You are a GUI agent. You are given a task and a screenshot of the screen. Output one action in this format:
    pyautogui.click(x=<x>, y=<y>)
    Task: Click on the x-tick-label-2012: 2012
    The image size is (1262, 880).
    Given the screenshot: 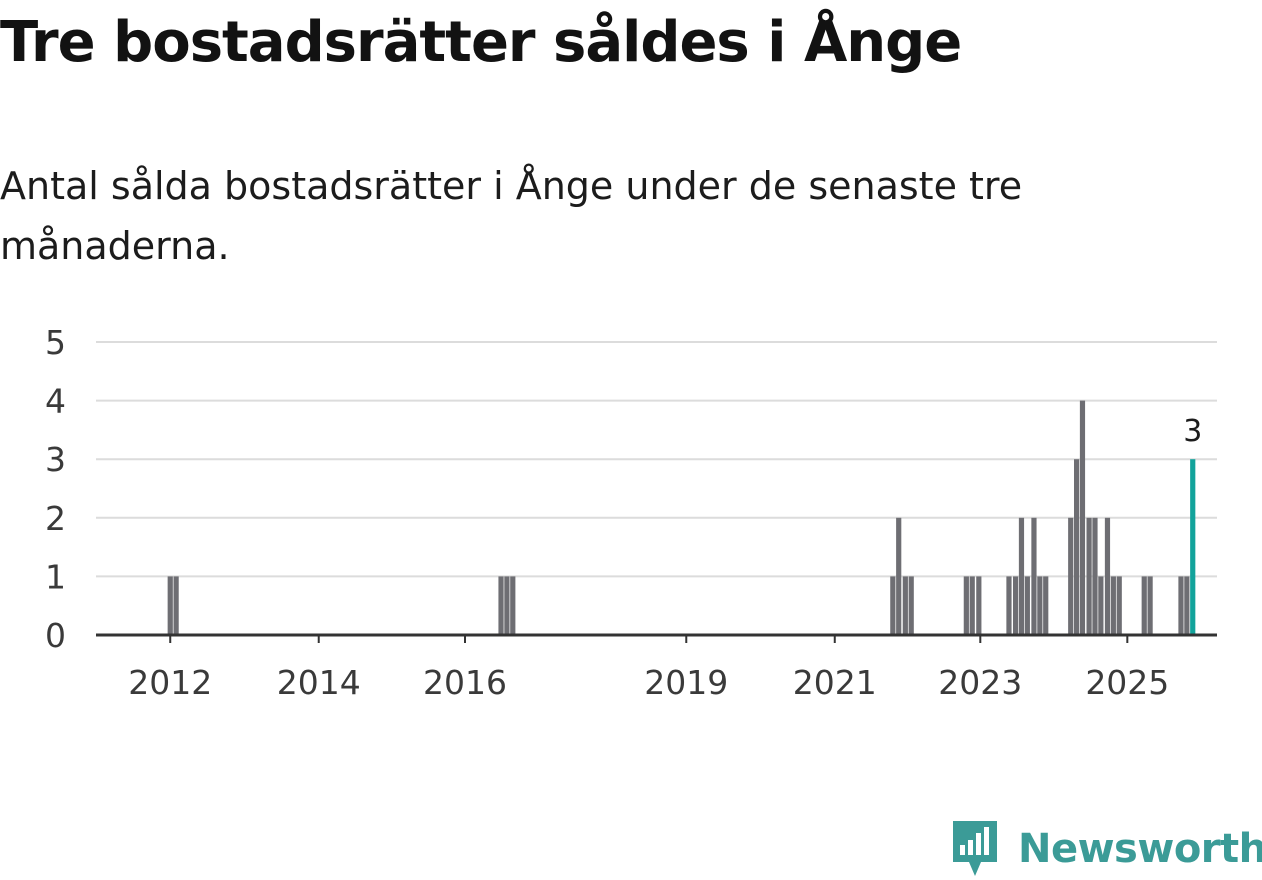 What is the action you would take?
    pyautogui.click(x=170, y=681)
    